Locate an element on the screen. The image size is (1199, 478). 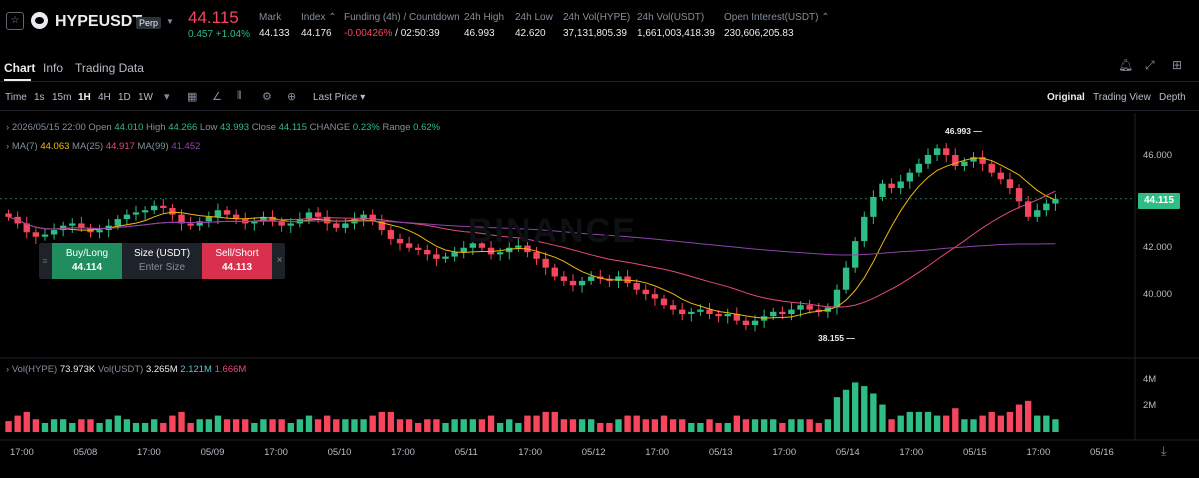
price-type-select: Last Price ▾ is located at coordinates (339, 97).